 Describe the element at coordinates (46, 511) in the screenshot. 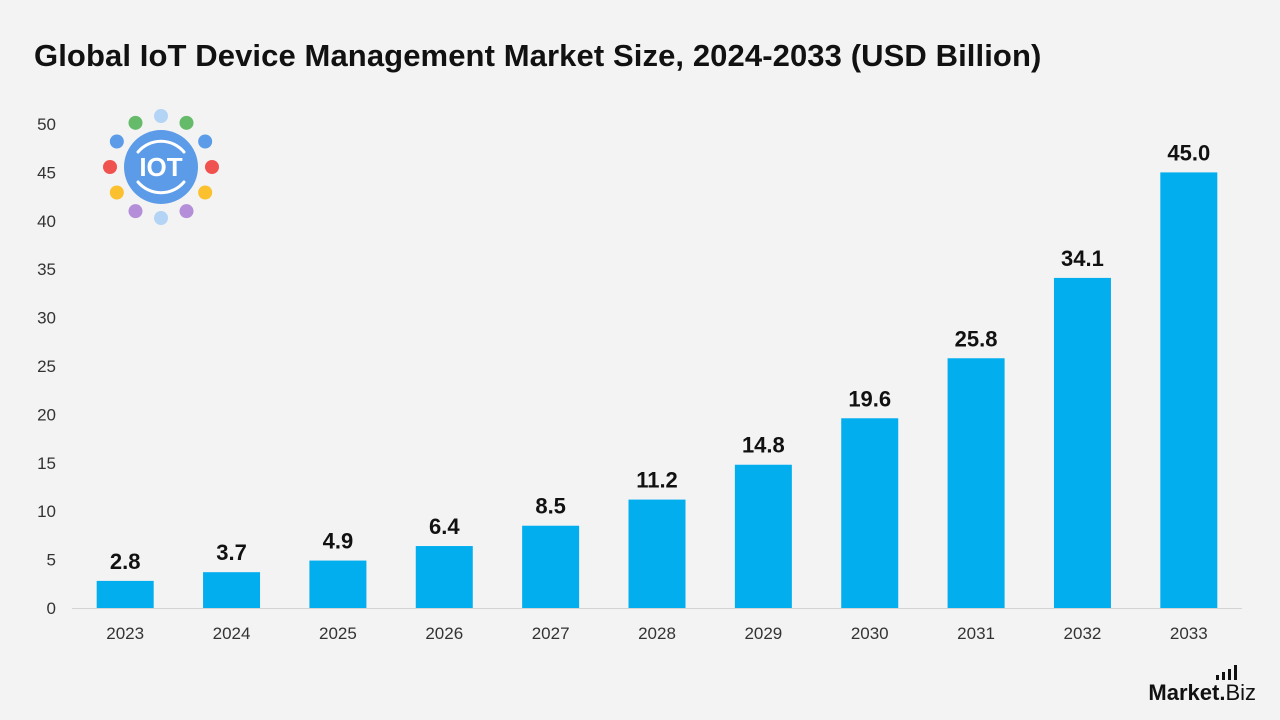

I see `y-tick-label: 10` at that location.